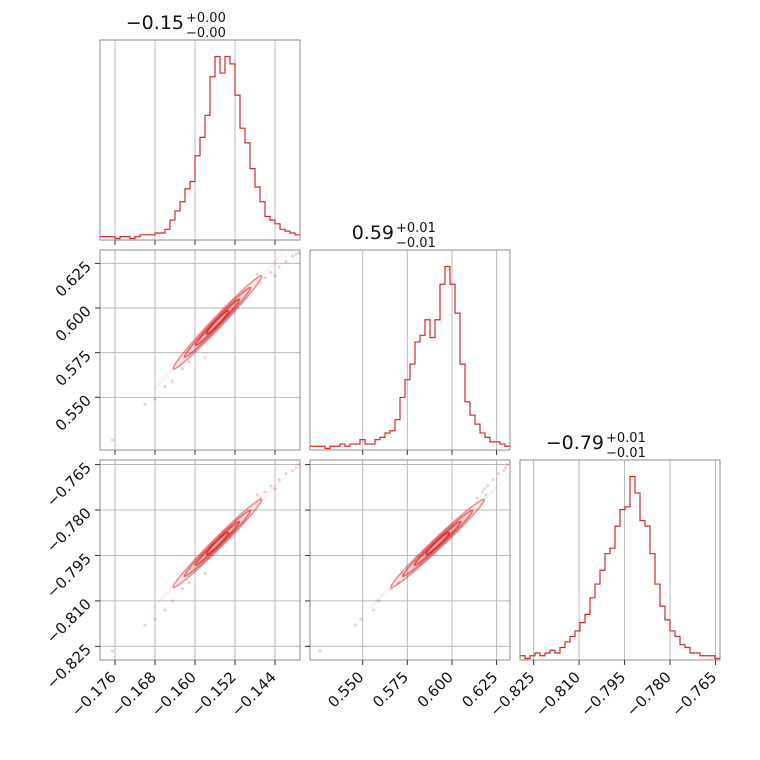  What do you see at coordinates (69, 530) in the screenshot?
I see `y-tick-label: −0.780` at bounding box center [69, 530].